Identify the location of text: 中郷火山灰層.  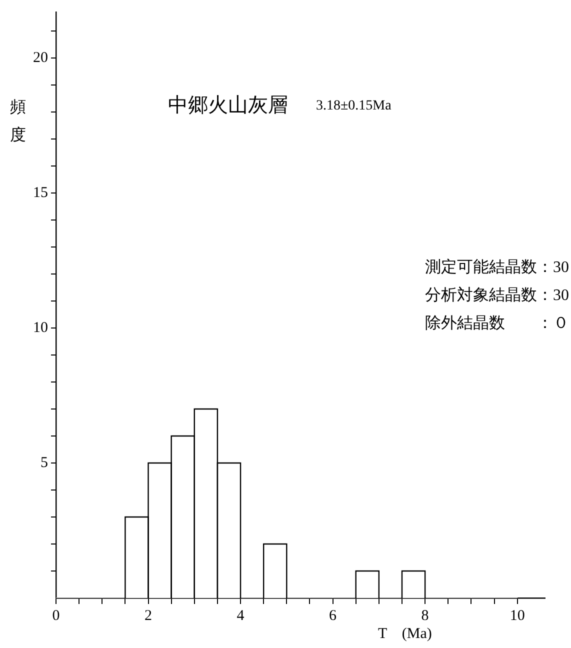
(228, 105).